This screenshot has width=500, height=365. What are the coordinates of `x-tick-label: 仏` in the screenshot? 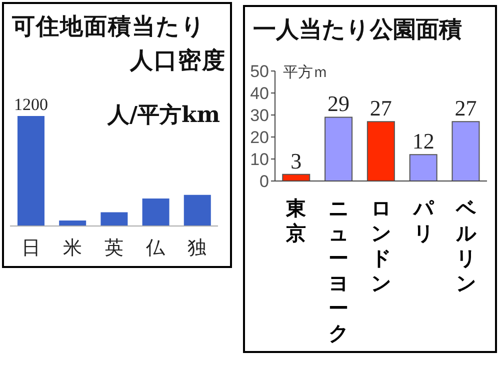 It's located at (155, 248).